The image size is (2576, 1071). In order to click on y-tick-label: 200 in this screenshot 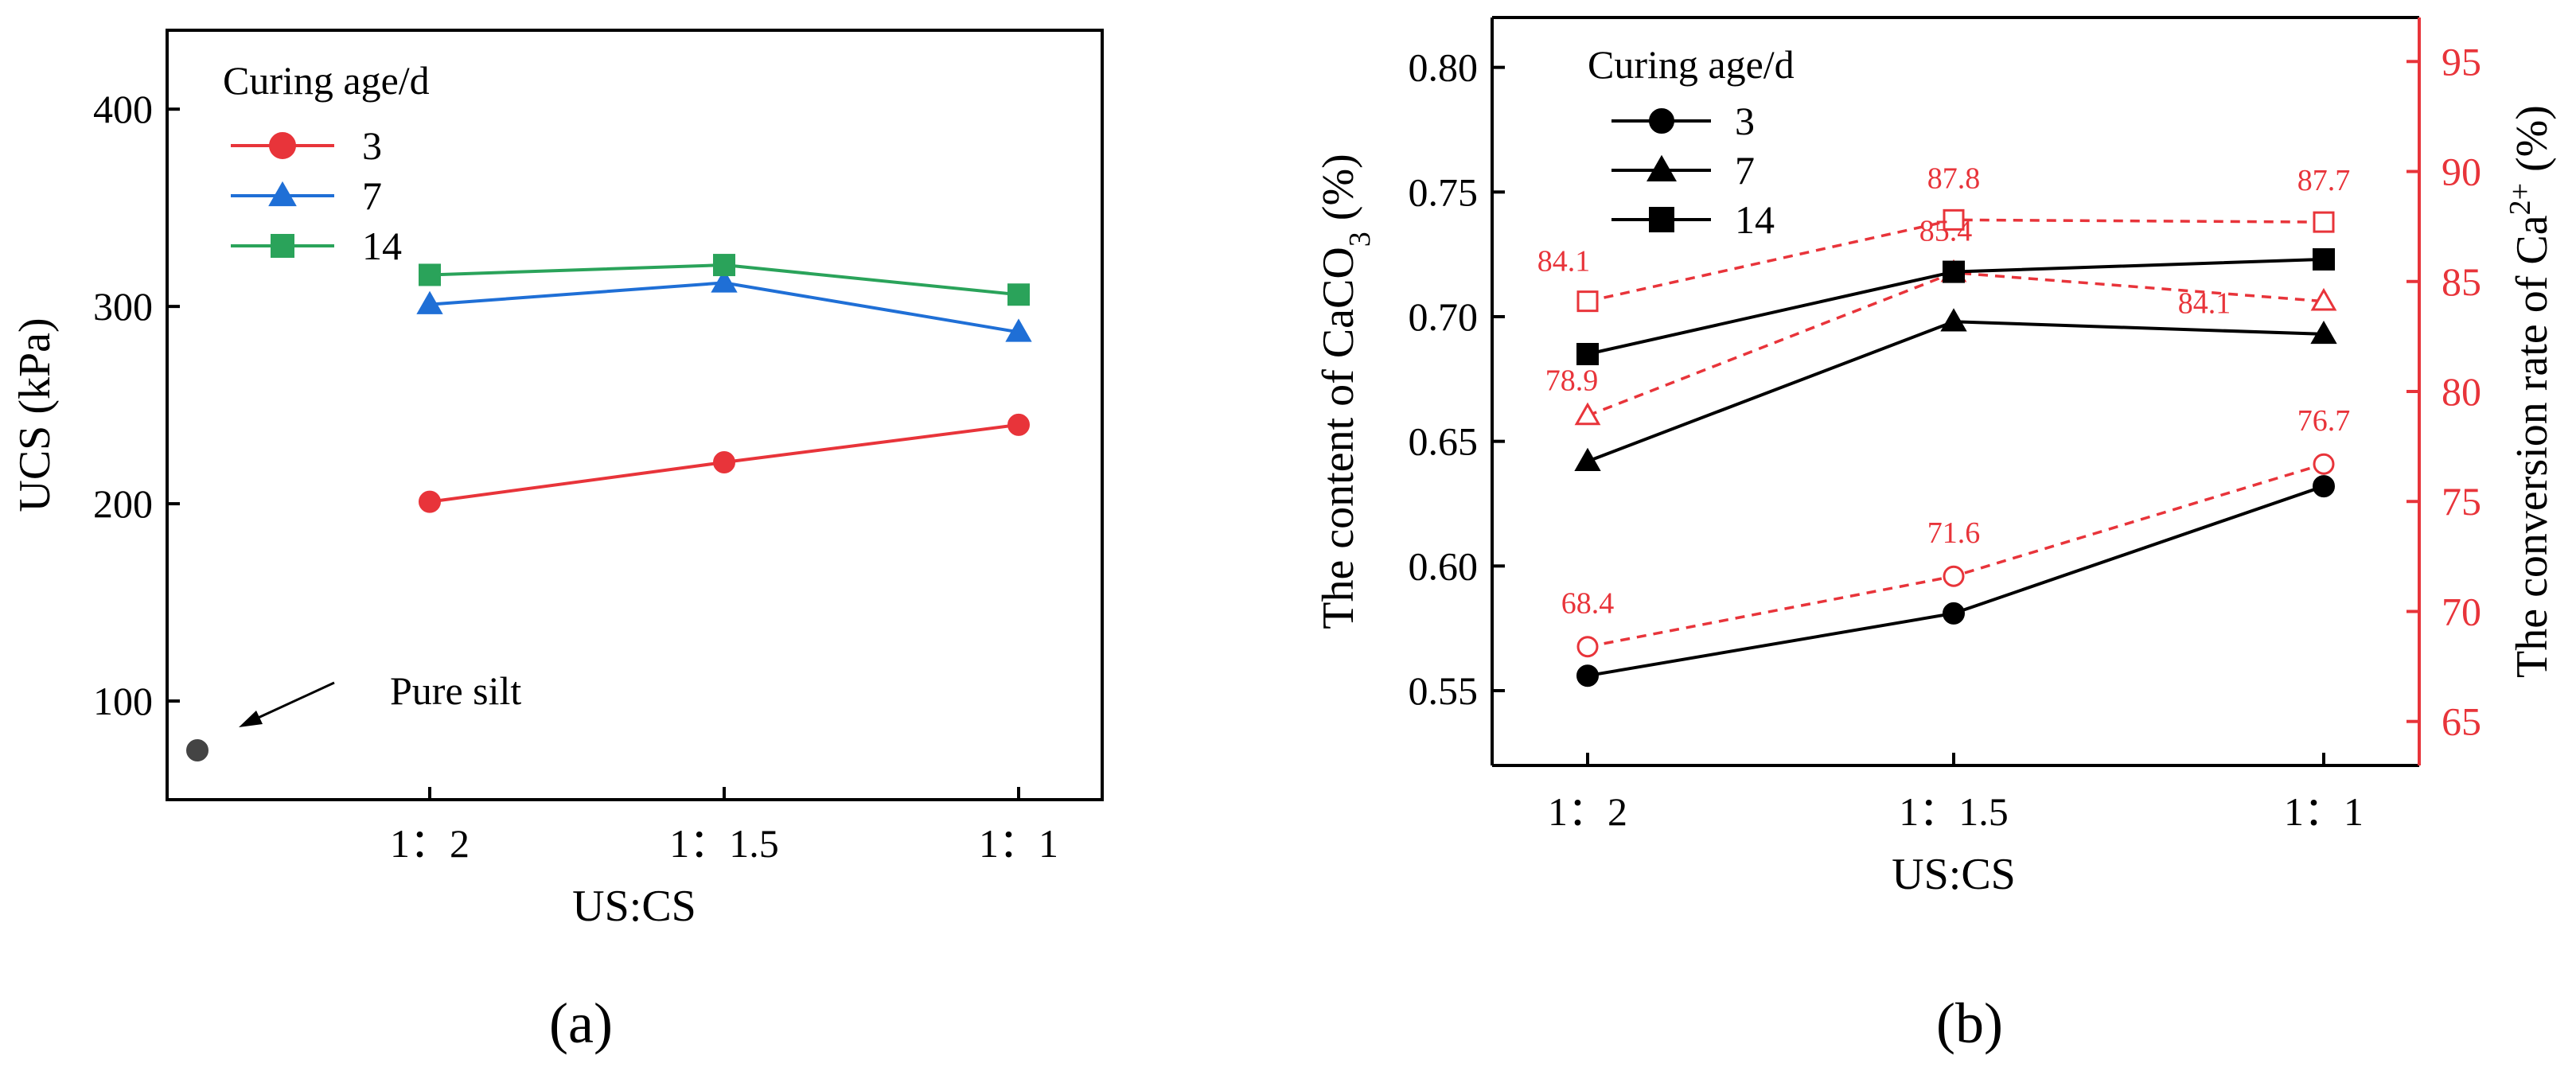, I will do `click(123, 503)`.